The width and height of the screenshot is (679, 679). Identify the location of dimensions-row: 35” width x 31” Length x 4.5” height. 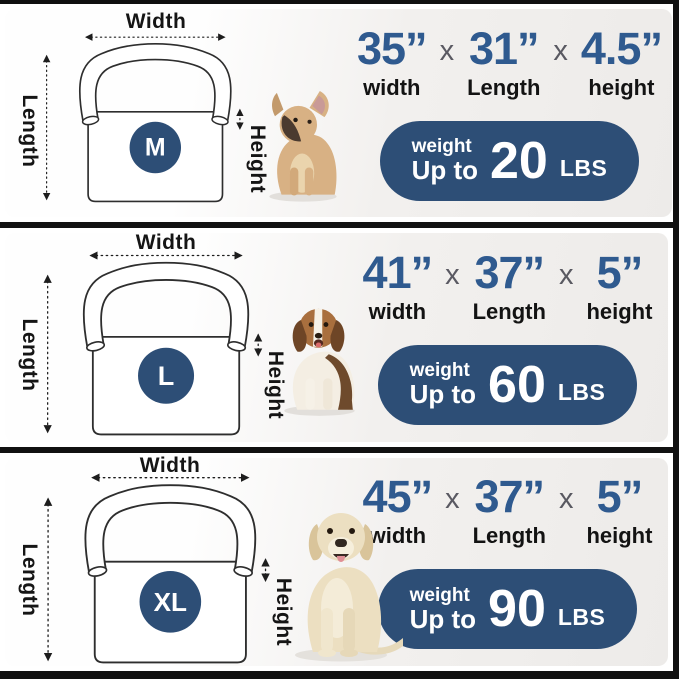
(510, 61).